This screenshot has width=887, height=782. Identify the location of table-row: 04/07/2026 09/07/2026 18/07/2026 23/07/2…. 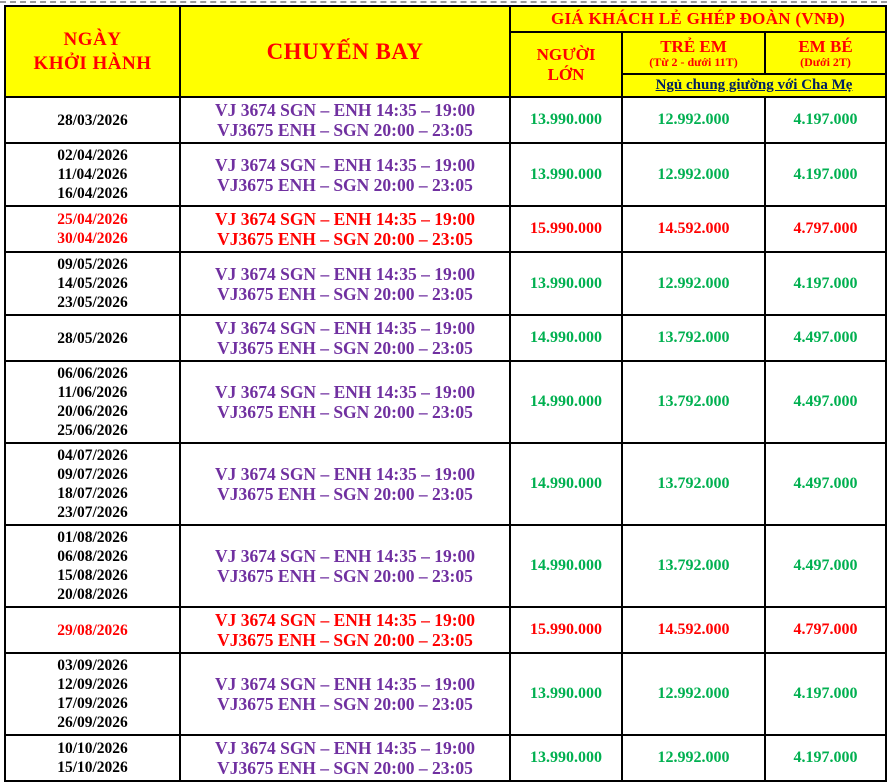
(445, 484).